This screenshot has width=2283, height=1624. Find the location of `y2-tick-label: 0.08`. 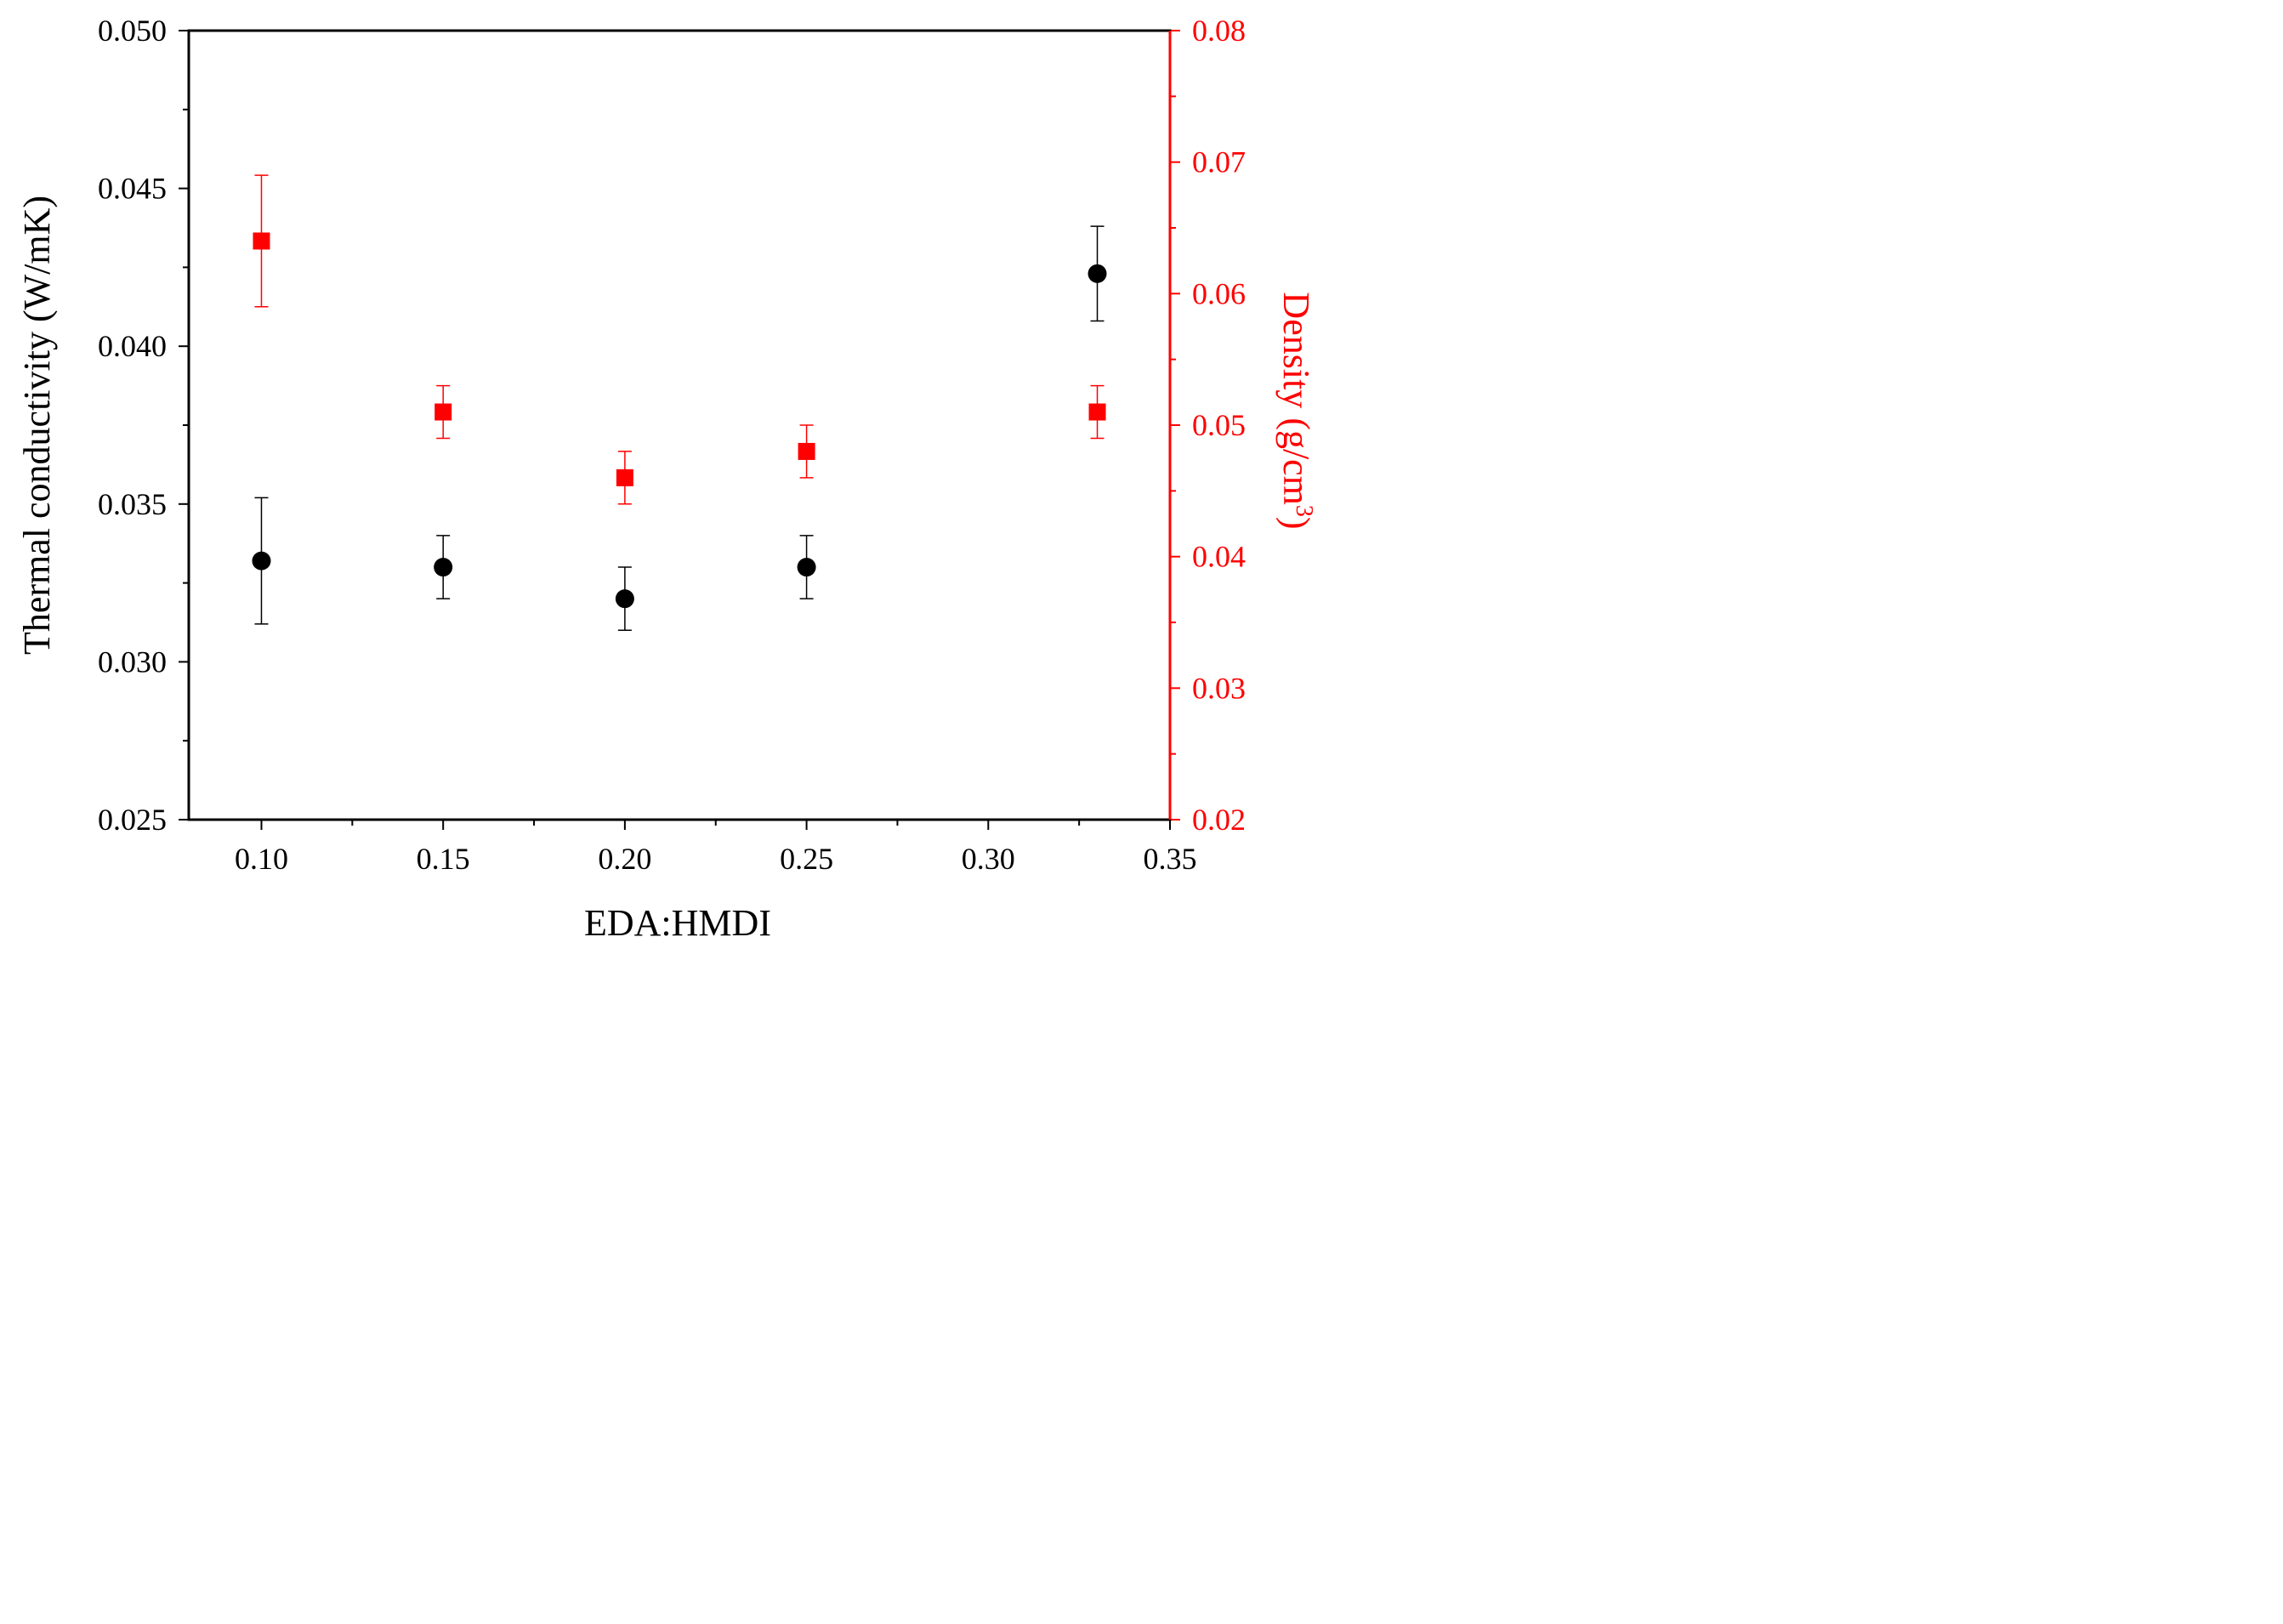

y2-tick-label: 0.08 is located at coordinates (1219, 31).